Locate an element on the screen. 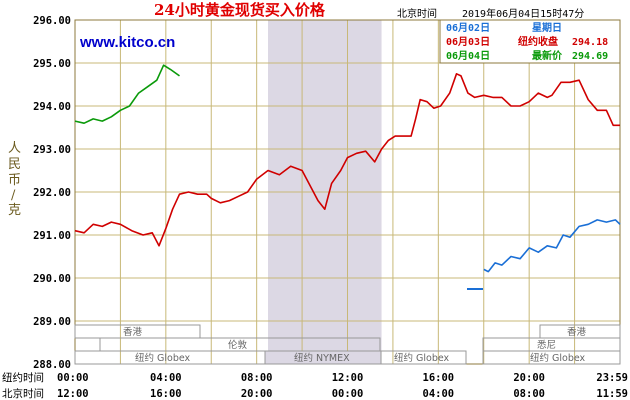  session-nymex-label: 纽约 NYMEX is located at coordinates (322, 358).